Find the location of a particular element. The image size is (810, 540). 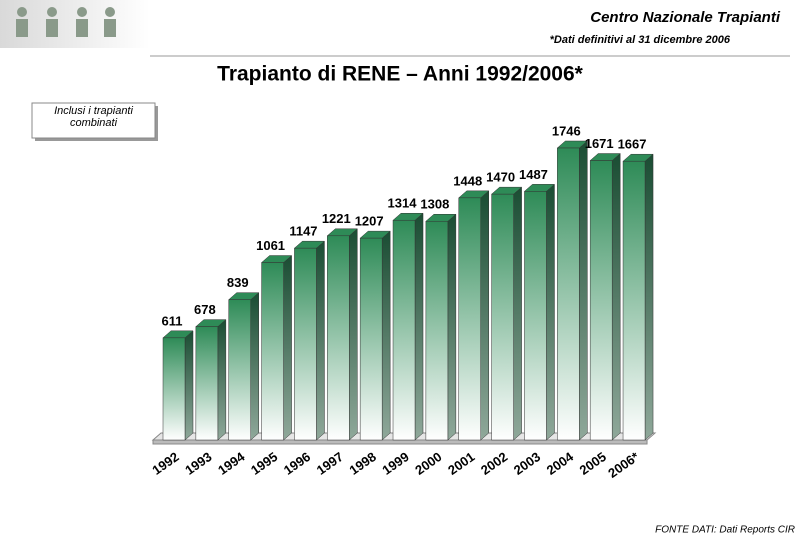

x-tick-label: 2004 is located at coordinates (560, 463).